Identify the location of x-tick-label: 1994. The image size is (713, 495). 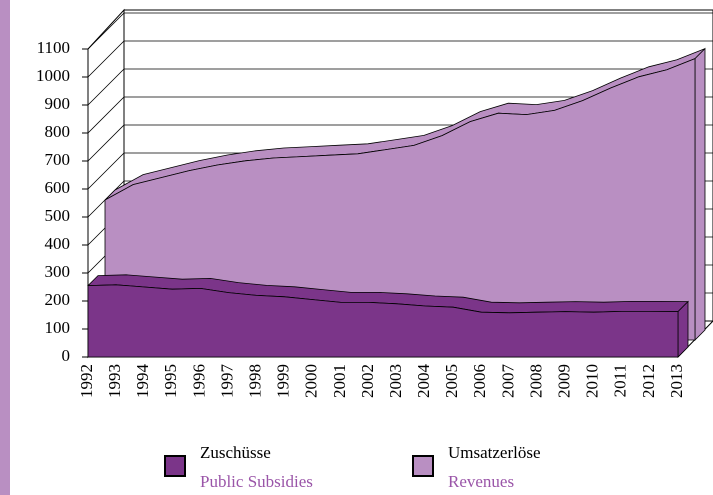
(142, 381).